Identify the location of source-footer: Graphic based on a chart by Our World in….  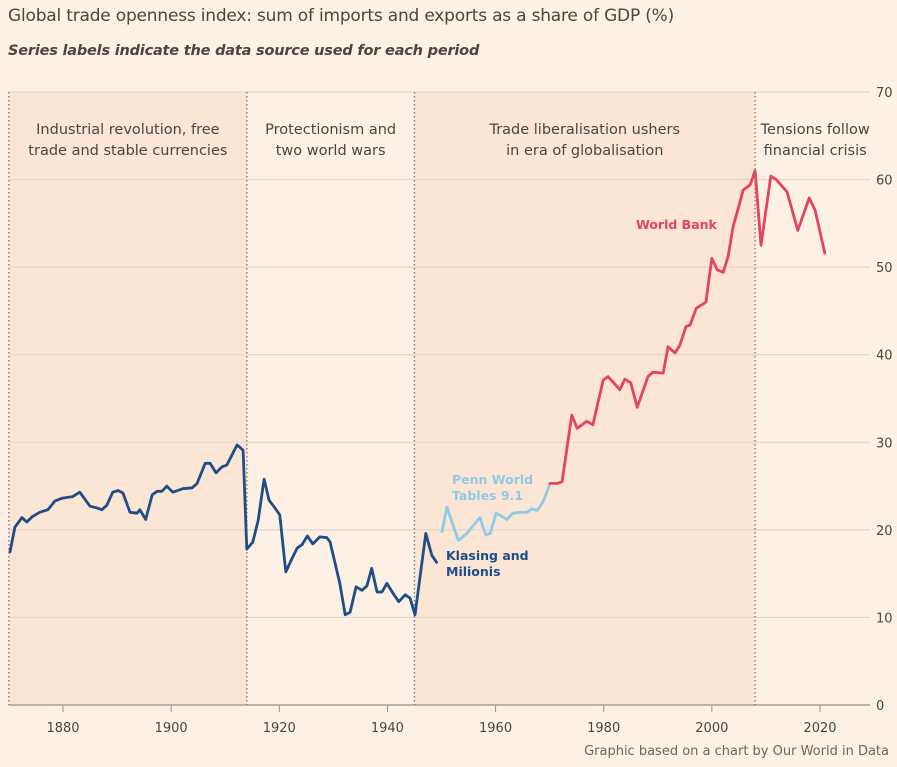
(736, 751).